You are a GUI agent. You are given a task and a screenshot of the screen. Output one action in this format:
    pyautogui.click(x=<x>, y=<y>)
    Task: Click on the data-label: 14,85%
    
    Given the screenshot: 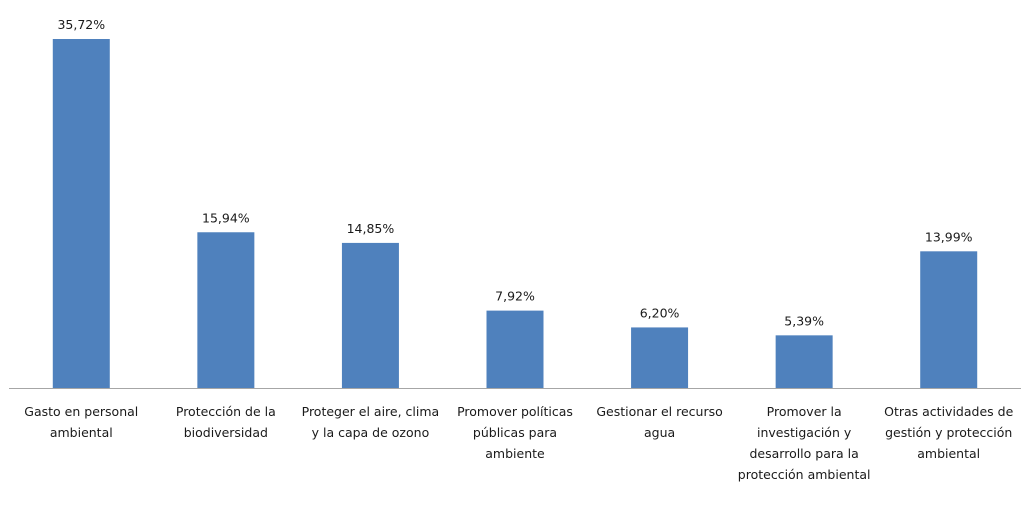 What is the action you would take?
    pyautogui.click(x=371, y=228)
    